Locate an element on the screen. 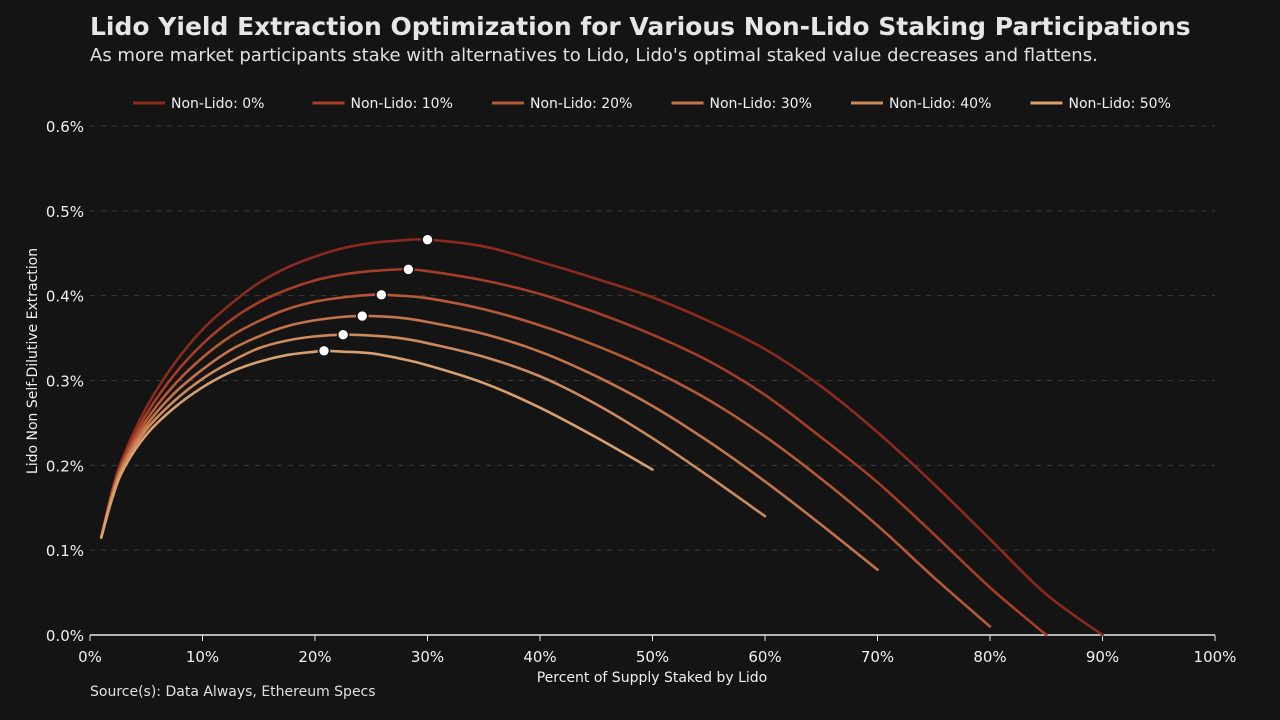 The width and height of the screenshot is (1280, 720). y-axis-label: Lido Non Self-Dilutive Extraction is located at coordinates (33, 361).